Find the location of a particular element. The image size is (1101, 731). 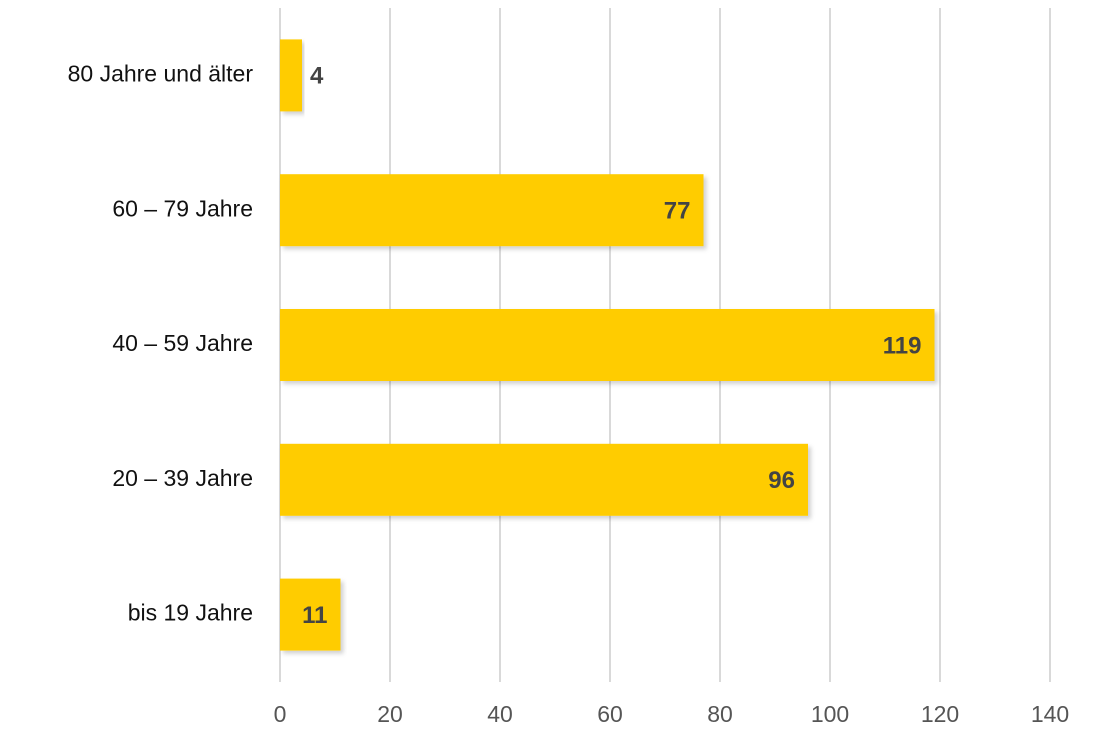

value-label: 4 is located at coordinates (317, 76).